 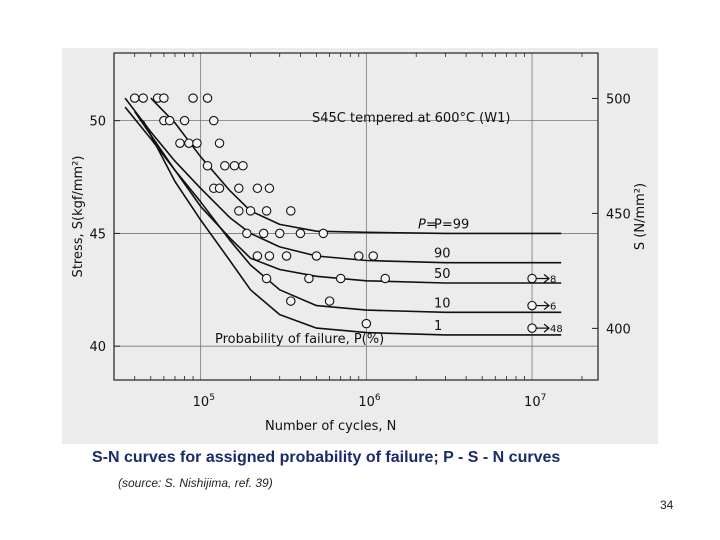 I want to click on series-label-4: 1, so click(x=438, y=326).